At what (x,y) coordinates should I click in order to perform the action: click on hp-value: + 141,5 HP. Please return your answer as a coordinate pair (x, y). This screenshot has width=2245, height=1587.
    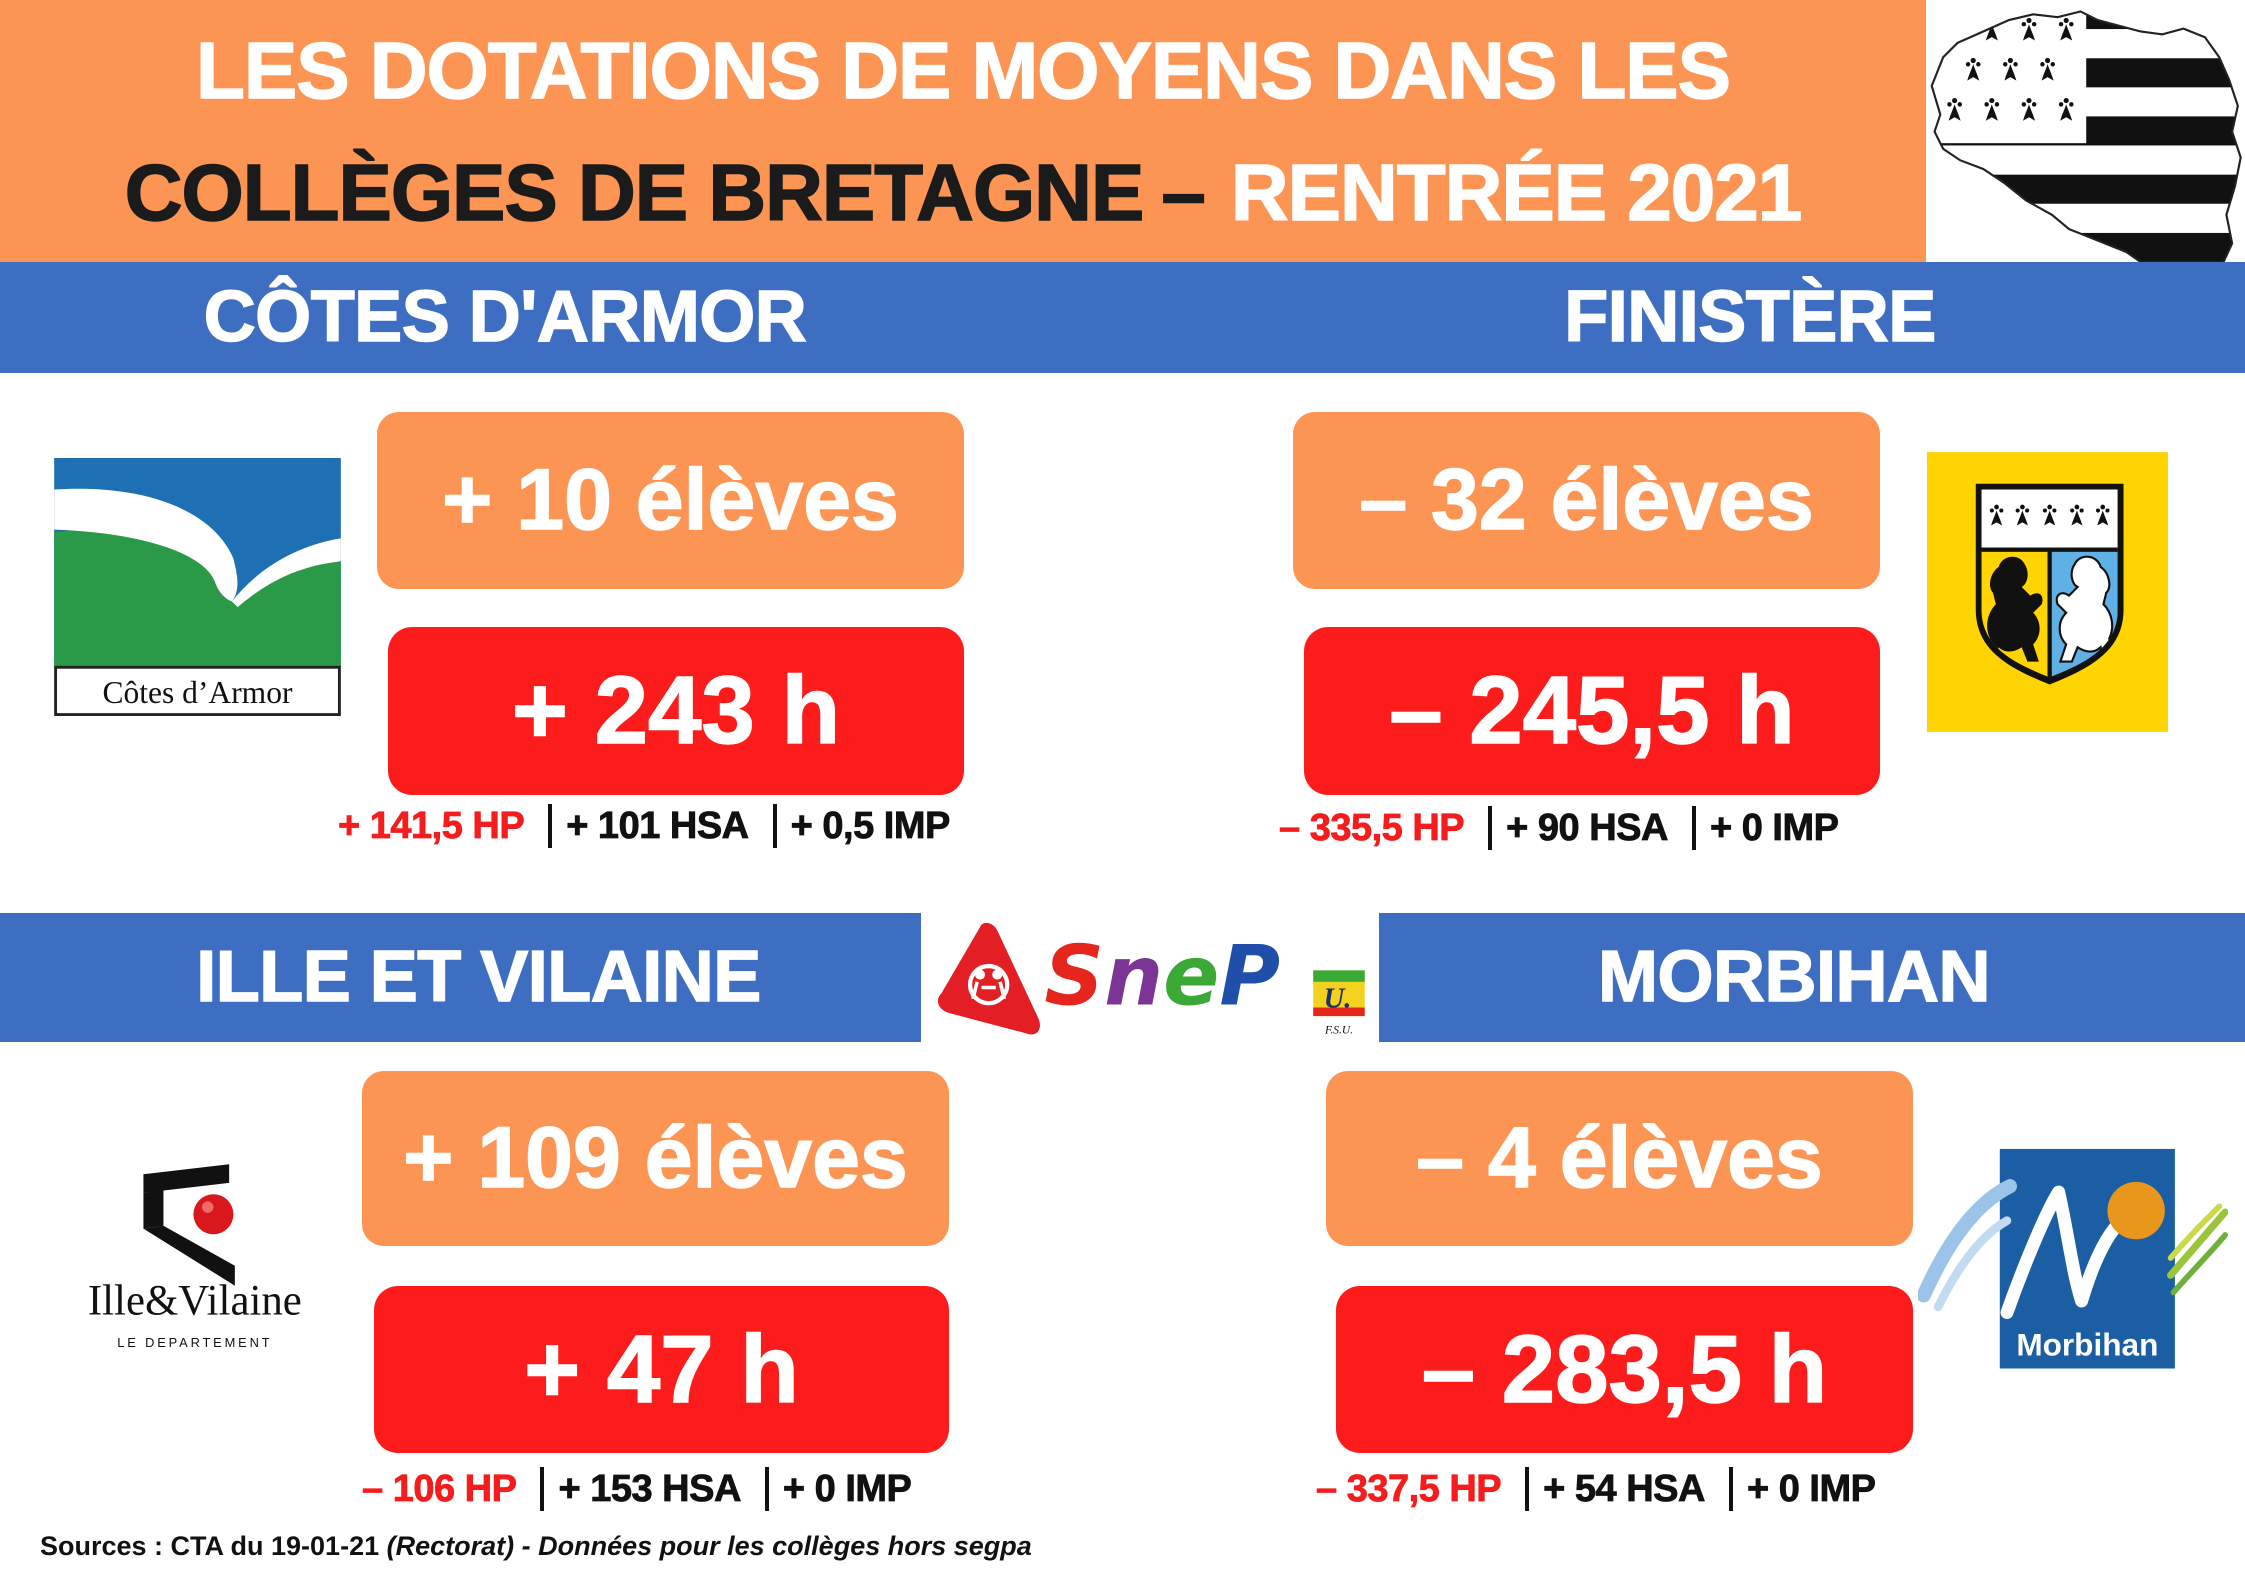
    Looking at the image, I should click on (431, 825).